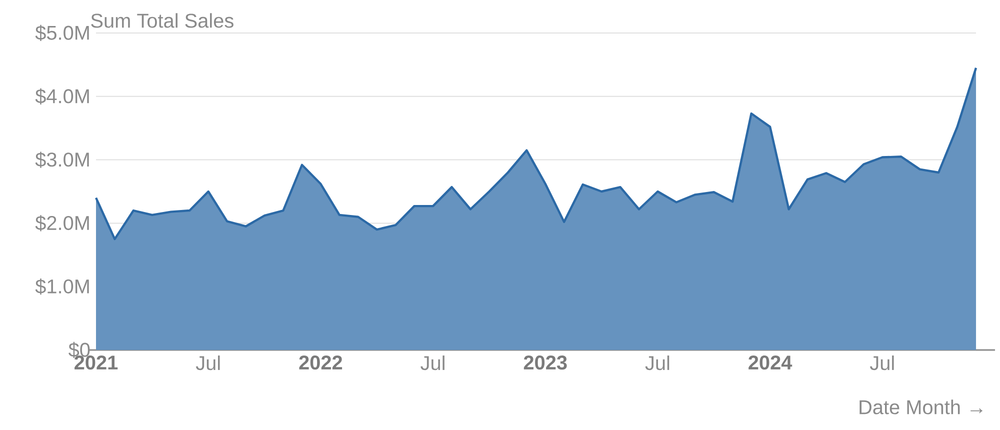 The image size is (1000, 430). Describe the element at coordinates (62, 223) in the screenshot. I see `y-tick-label: $2.0M` at that location.